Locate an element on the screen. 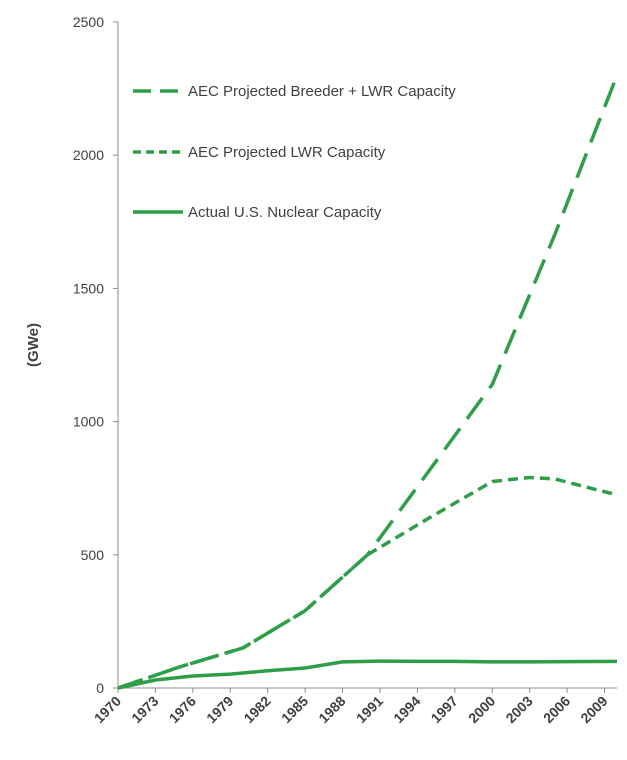 The width and height of the screenshot is (627, 760). x-tick-label: 1988 is located at coordinates (331, 709).